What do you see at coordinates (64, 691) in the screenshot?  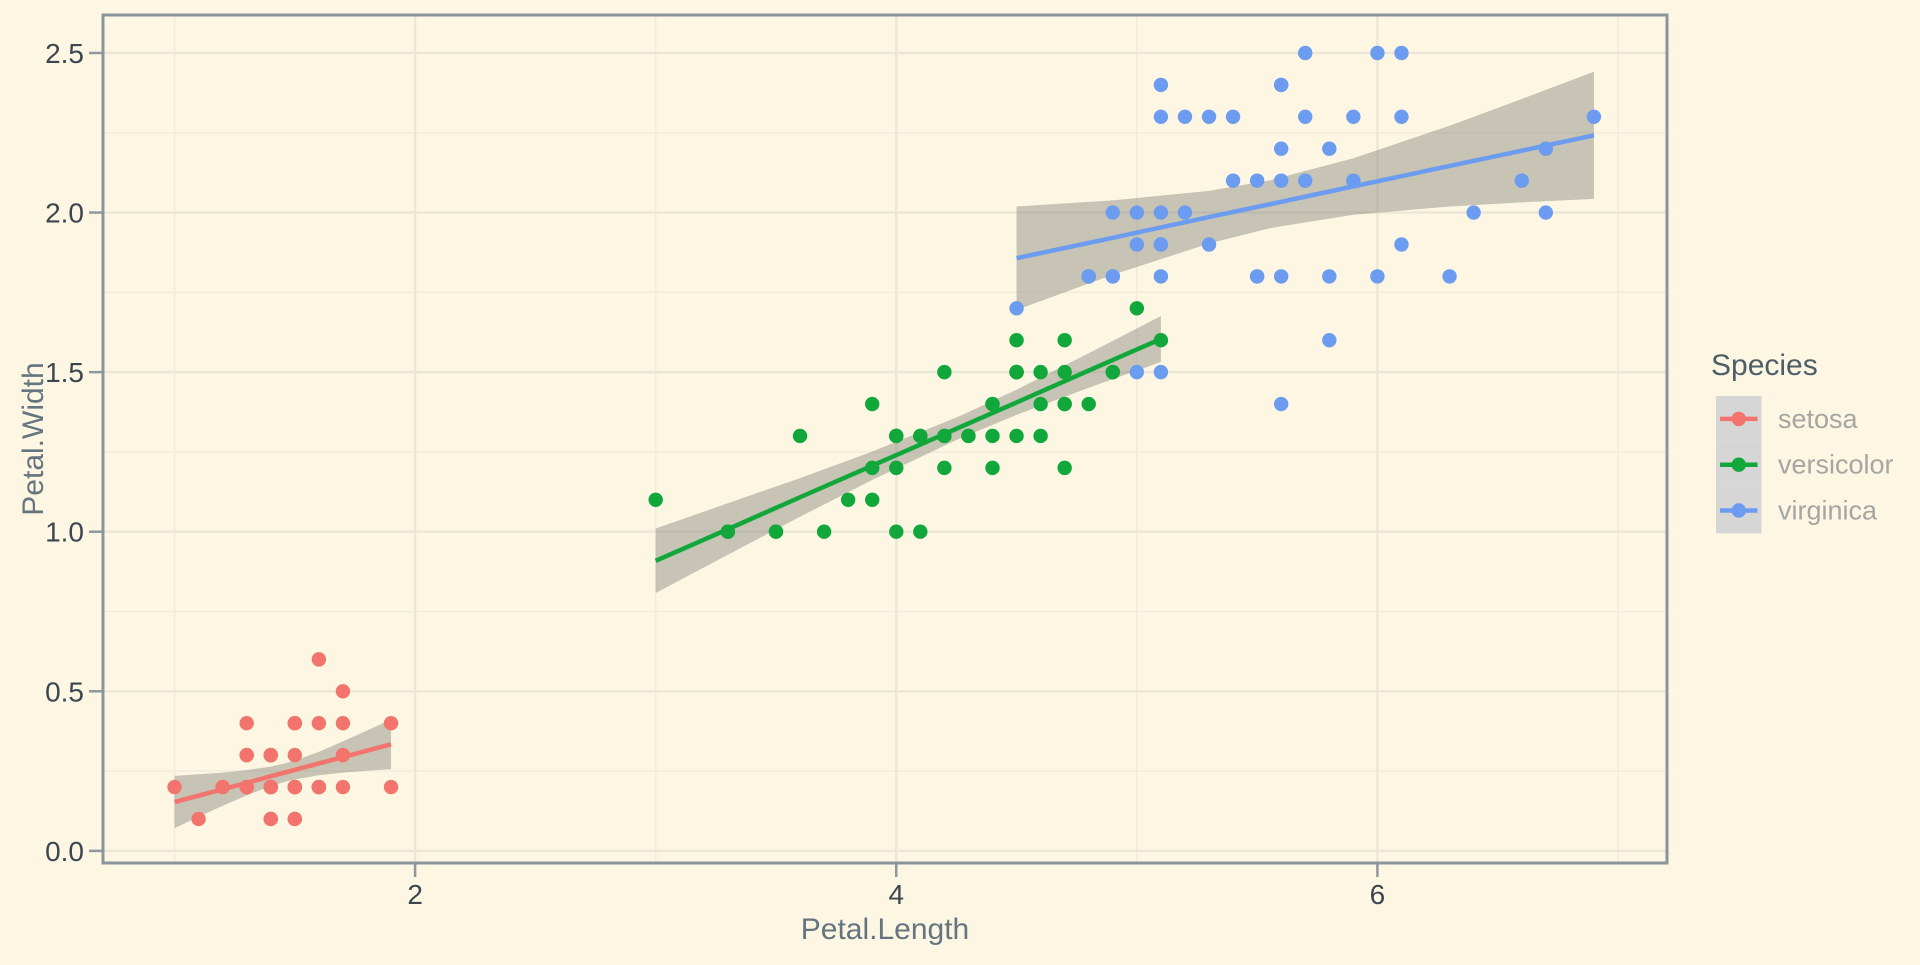 I see `y-tick-label: 0.5` at bounding box center [64, 691].